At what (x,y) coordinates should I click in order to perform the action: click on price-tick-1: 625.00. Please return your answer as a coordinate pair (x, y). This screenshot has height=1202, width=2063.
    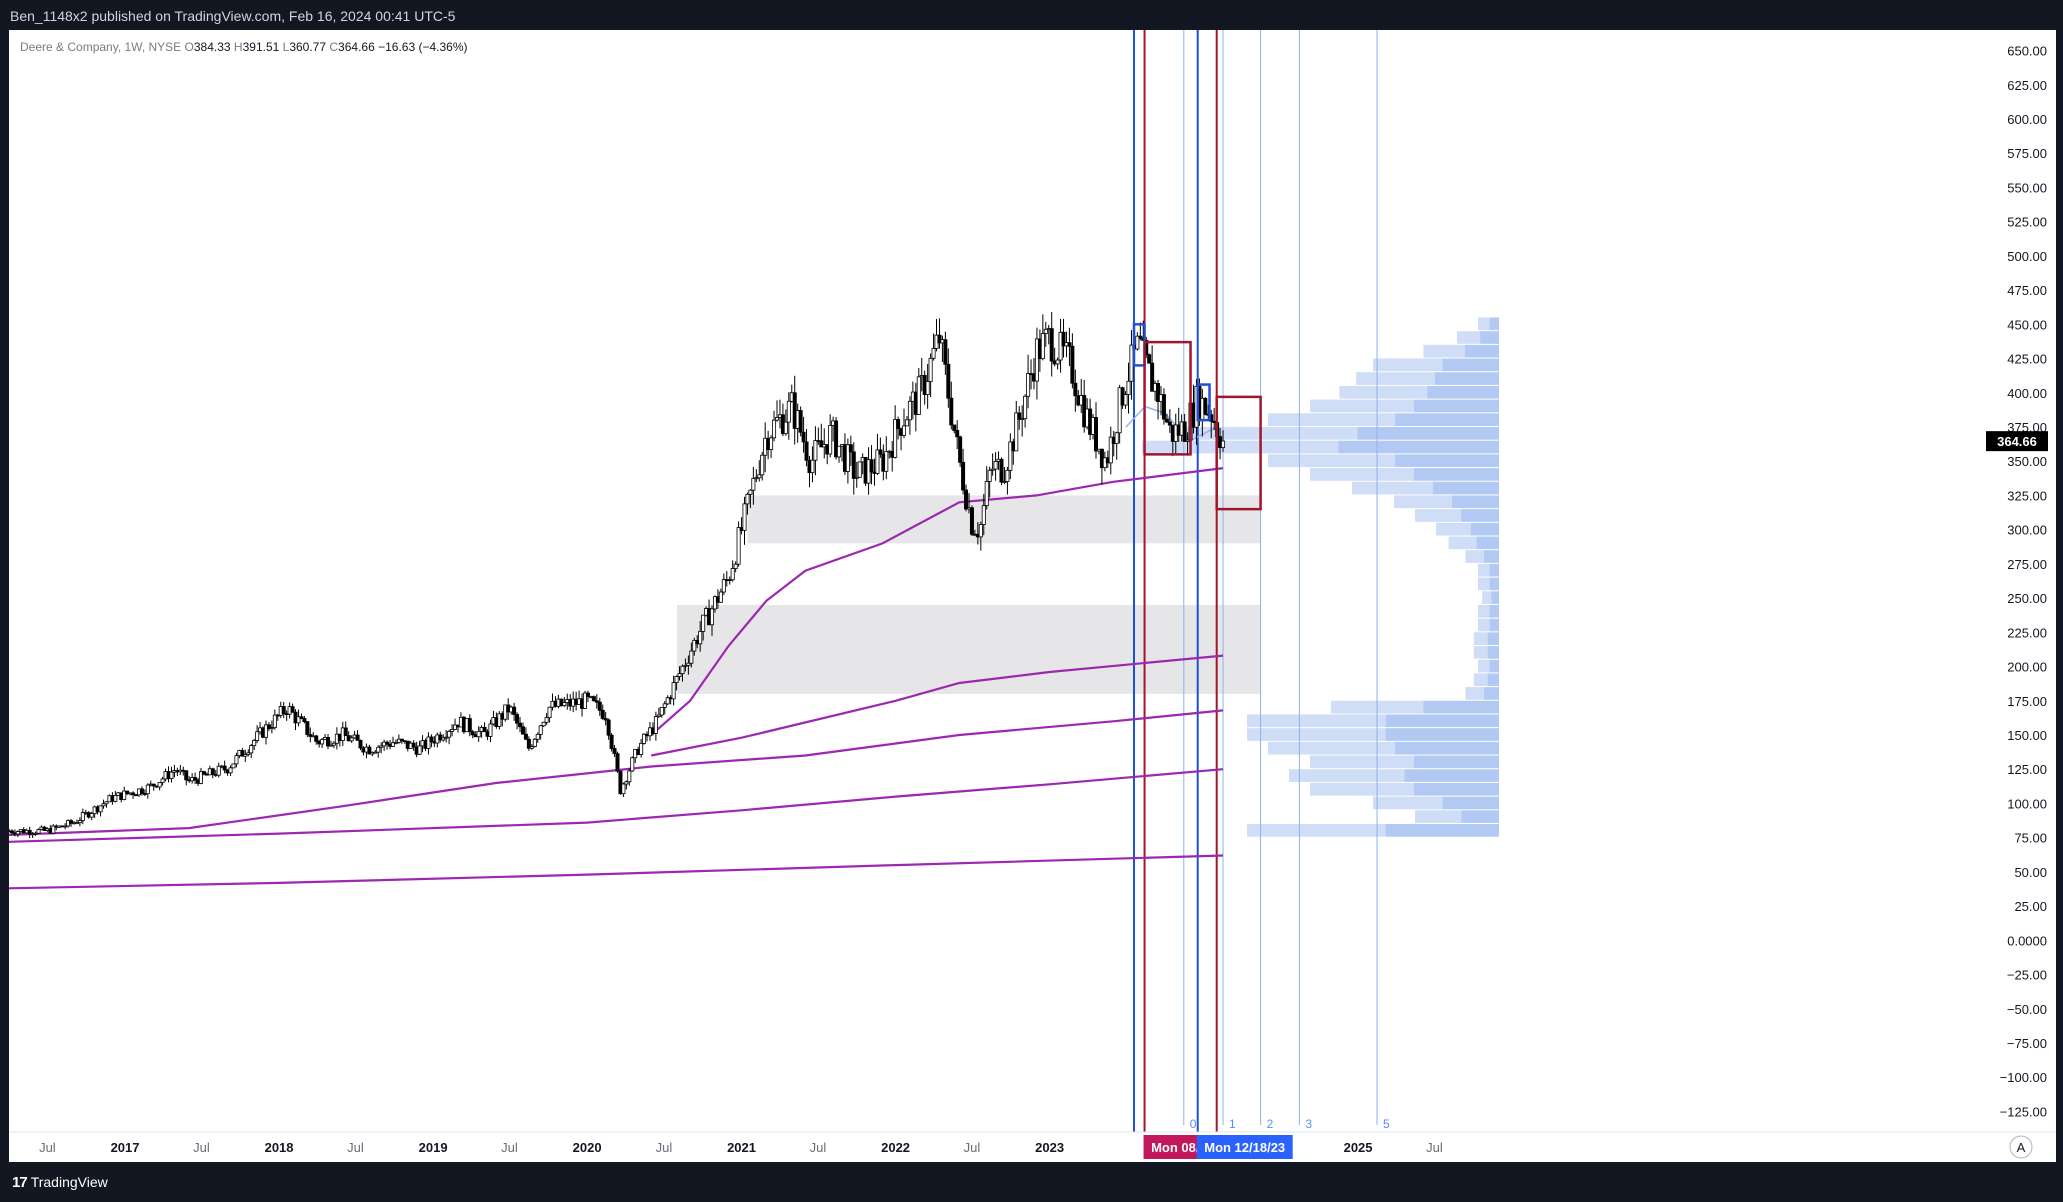
    Looking at the image, I should click on (2027, 85).